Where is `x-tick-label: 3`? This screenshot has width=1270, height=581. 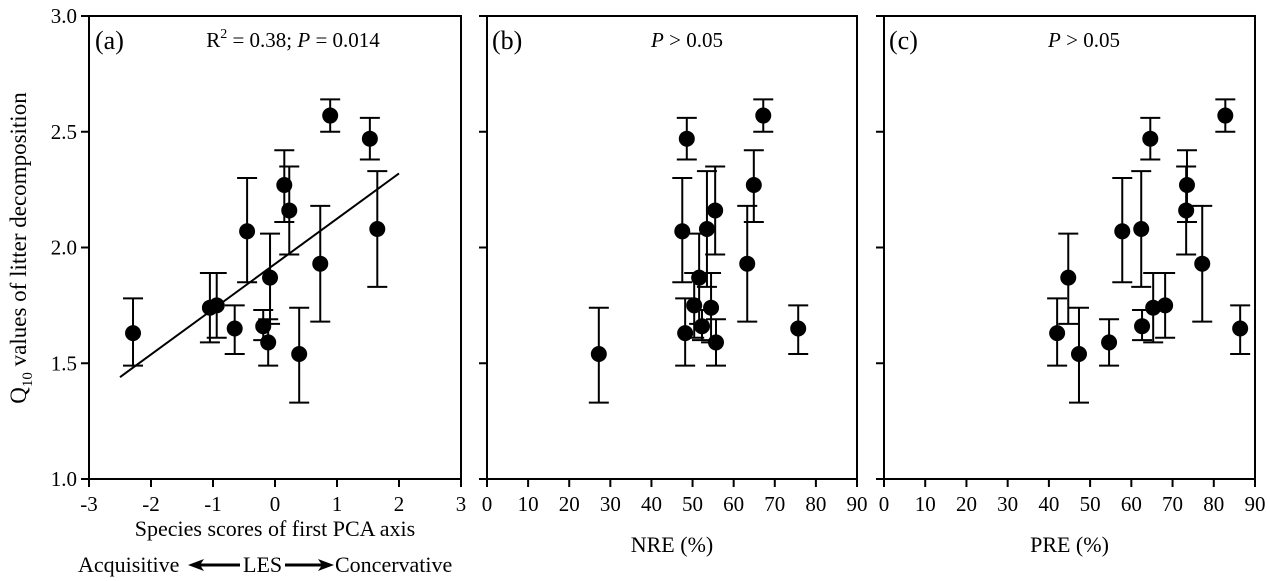 x-tick-label: 3 is located at coordinates (461, 504).